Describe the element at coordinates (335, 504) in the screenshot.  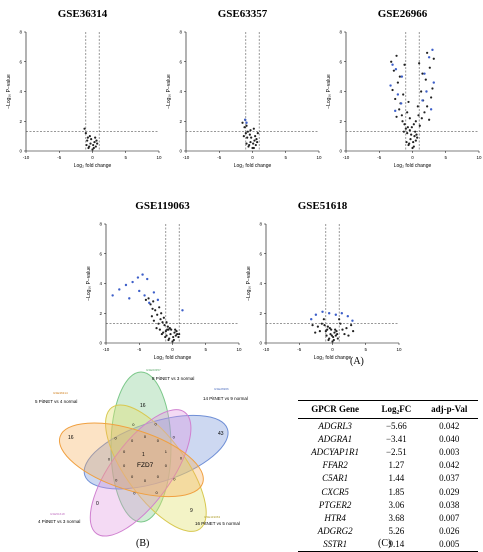
I see `table-cell-gene: PTGER2` at that location.